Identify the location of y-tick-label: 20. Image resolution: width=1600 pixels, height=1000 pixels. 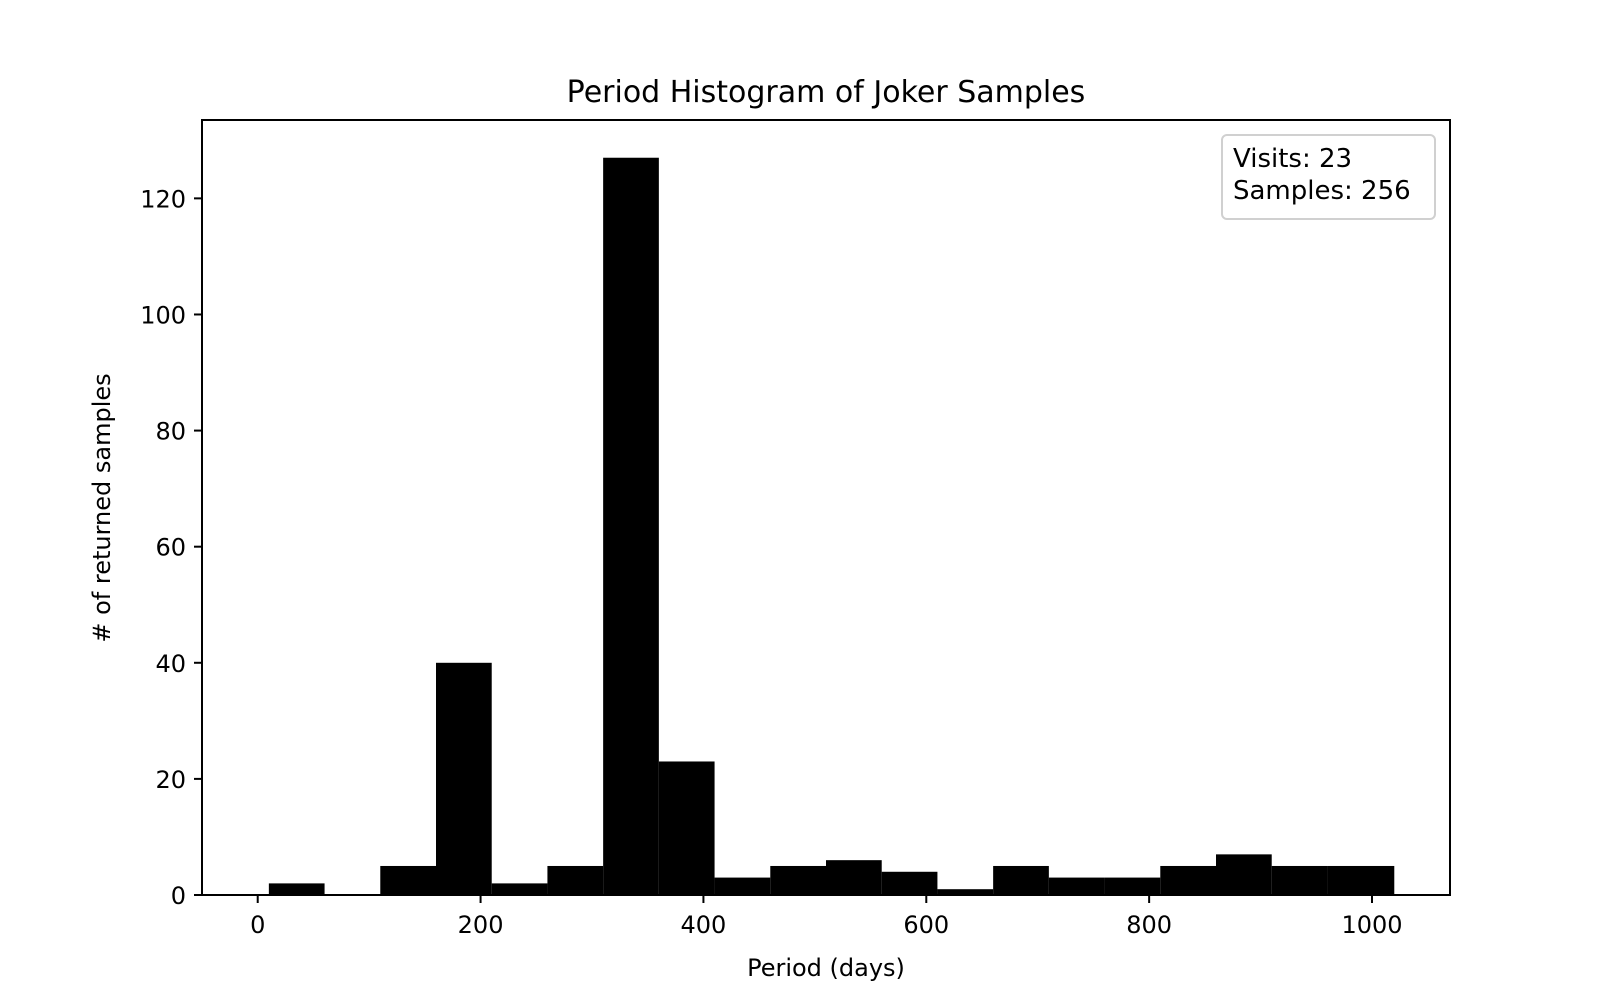
(170, 780).